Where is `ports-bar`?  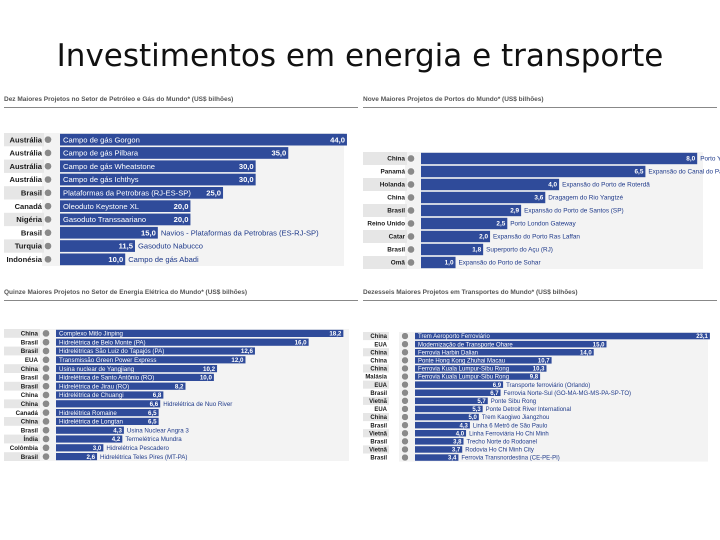 ports-bar is located at coordinates (438, 262).